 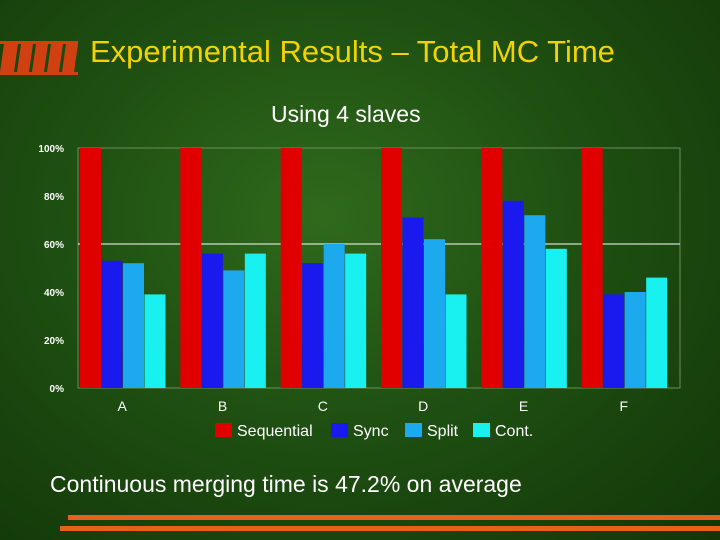 I want to click on slide-logo-stripes, so click(x=39, y=58).